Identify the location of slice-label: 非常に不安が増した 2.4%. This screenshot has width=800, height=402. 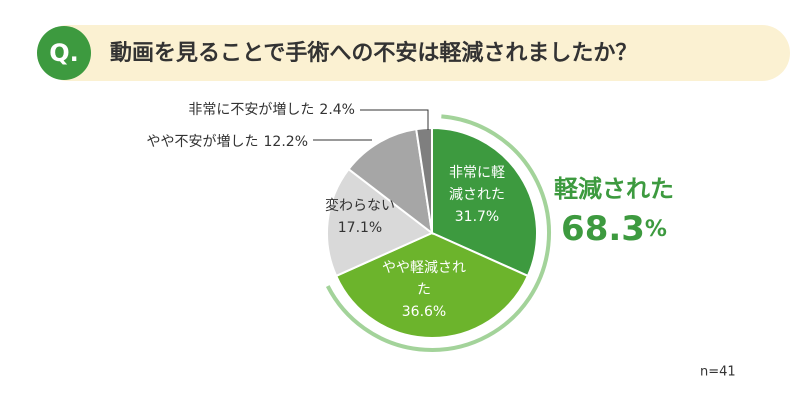
(271, 109).